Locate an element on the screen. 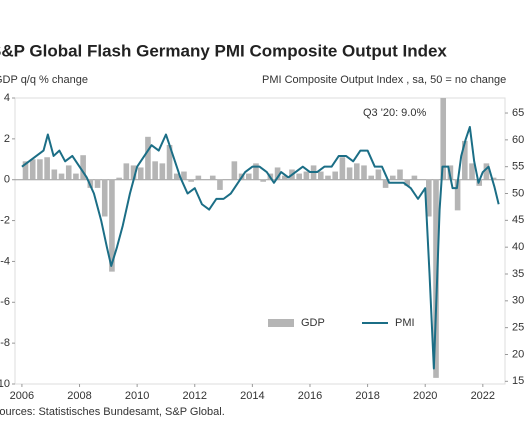 The height and width of the screenshot is (442, 530). annotation: Q3 '20: 9.0% is located at coordinates (394, 113).